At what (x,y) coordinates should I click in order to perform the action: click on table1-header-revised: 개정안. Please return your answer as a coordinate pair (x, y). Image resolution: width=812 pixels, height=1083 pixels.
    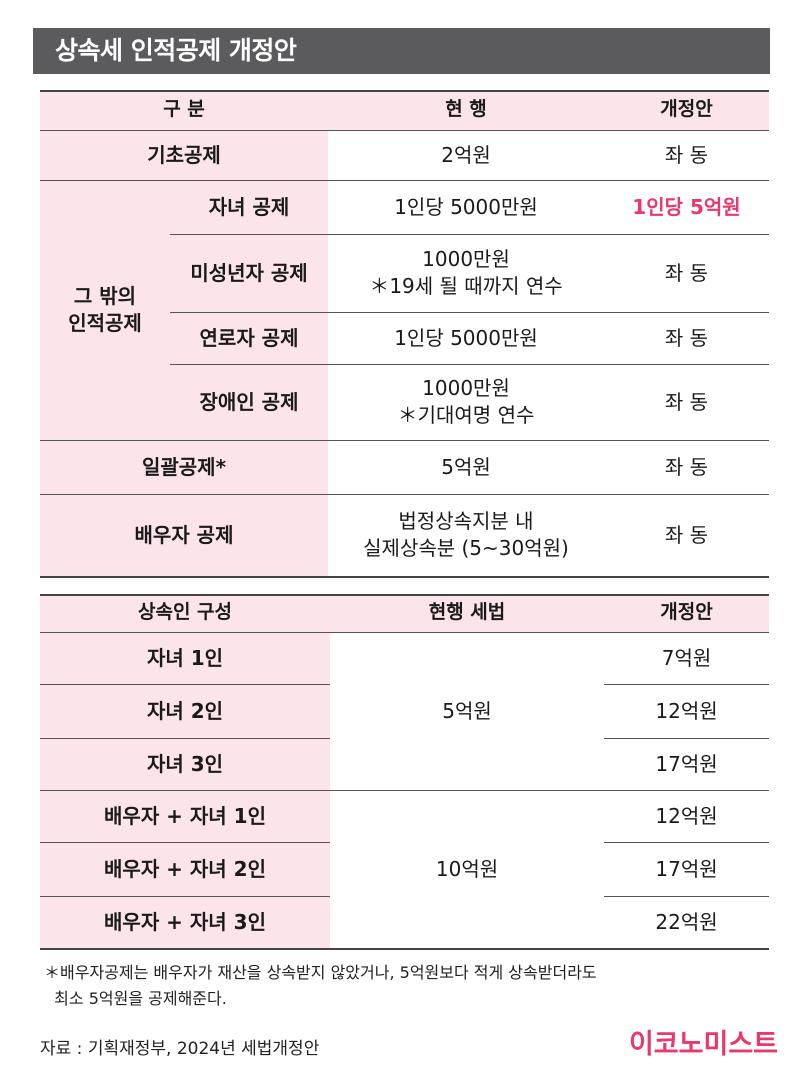
    Looking at the image, I should click on (686, 109).